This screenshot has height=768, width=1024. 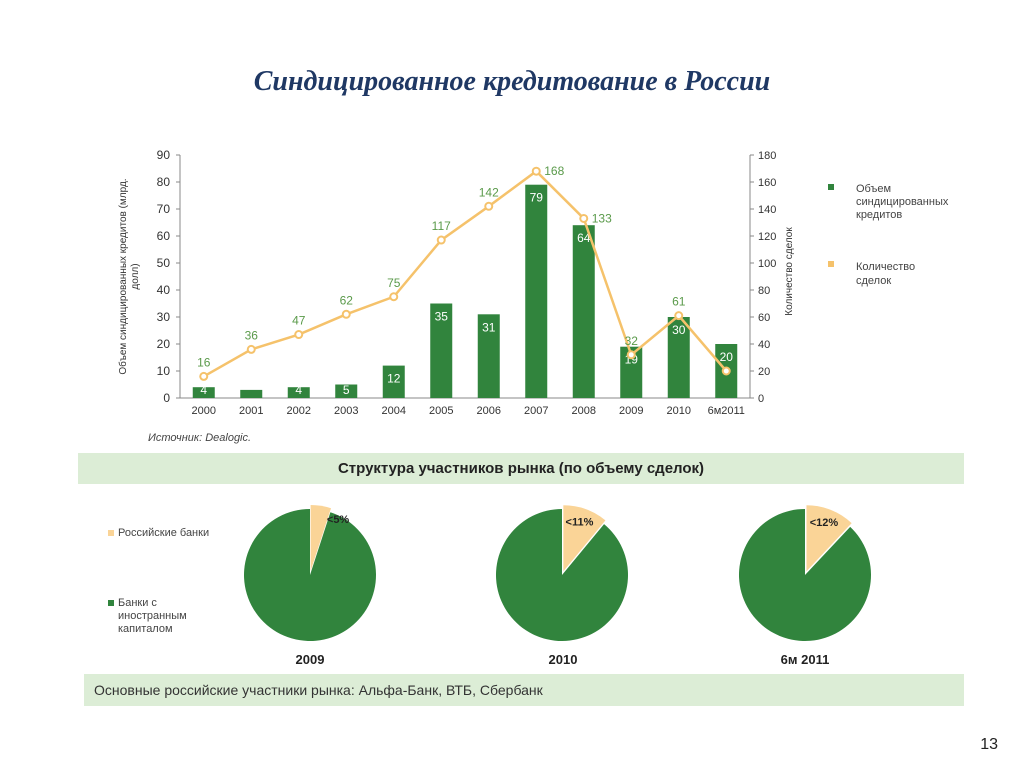 What do you see at coordinates (679, 411) in the screenshot?
I see `x-tick-label: 2010` at bounding box center [679, 411].